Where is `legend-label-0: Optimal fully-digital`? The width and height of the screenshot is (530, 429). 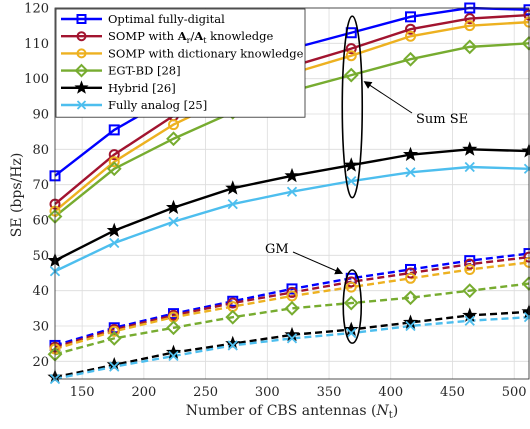 legend-label-0: Optimal fully-digital is located at coordinates (166, 19).